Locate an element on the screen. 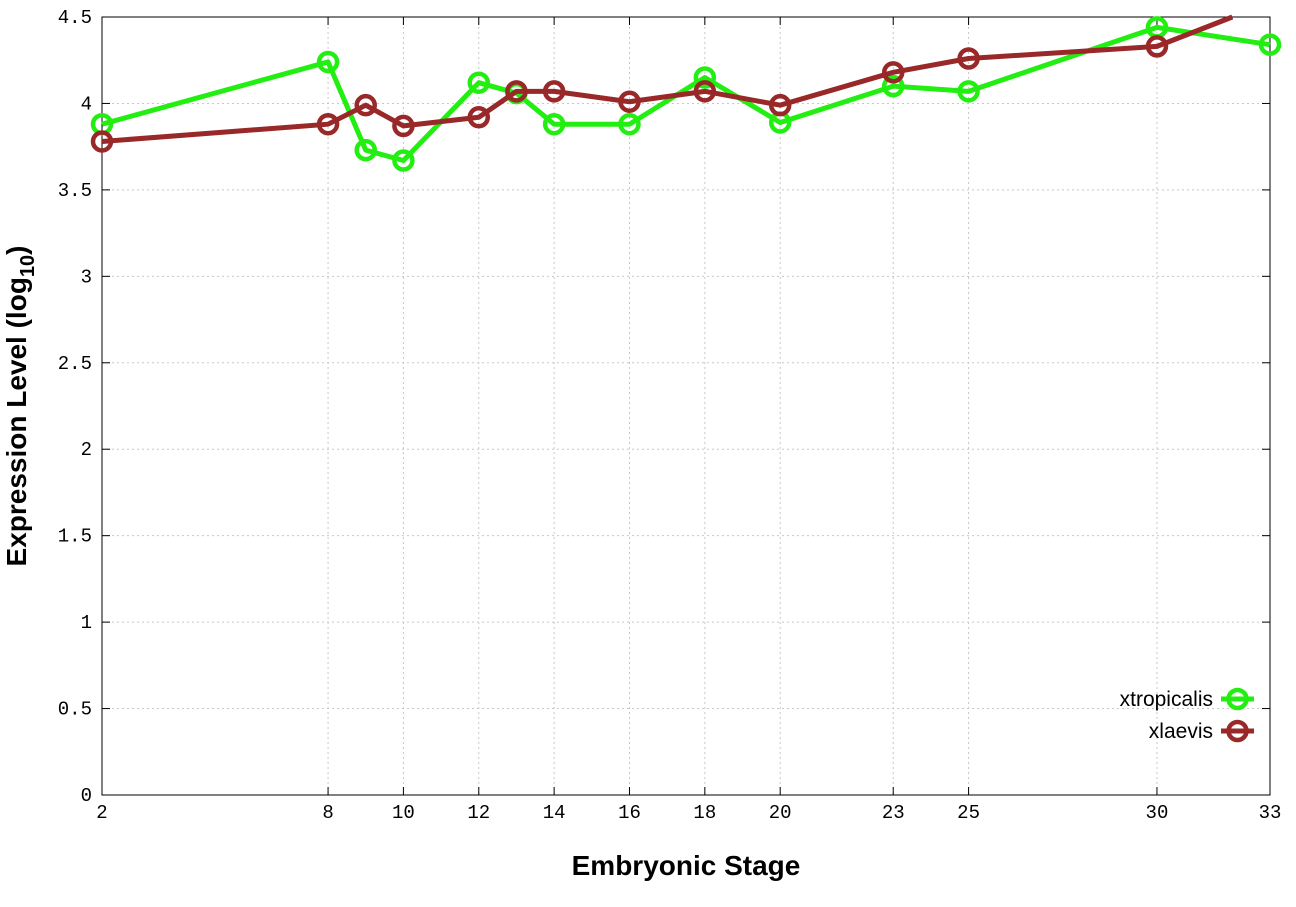 The width and height of the screenshot is (1296, 907). y-tick-label: 0 is located at coordinates (86, 796).